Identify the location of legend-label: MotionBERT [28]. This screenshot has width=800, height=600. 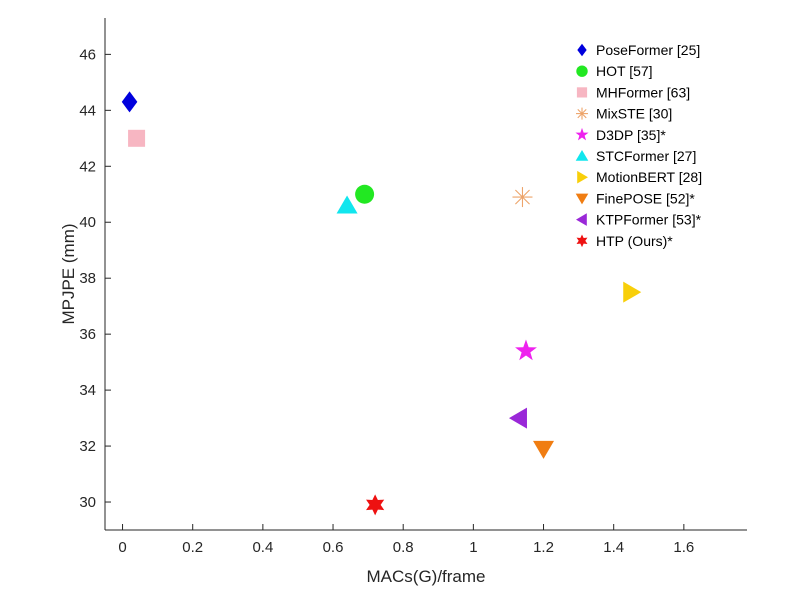
(649, 177).